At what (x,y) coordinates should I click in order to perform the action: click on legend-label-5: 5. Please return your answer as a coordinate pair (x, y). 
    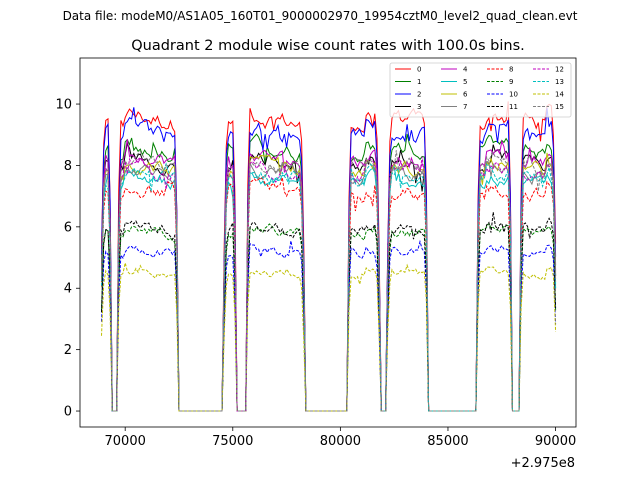
    Looking at the image, I should click on (465, 82).